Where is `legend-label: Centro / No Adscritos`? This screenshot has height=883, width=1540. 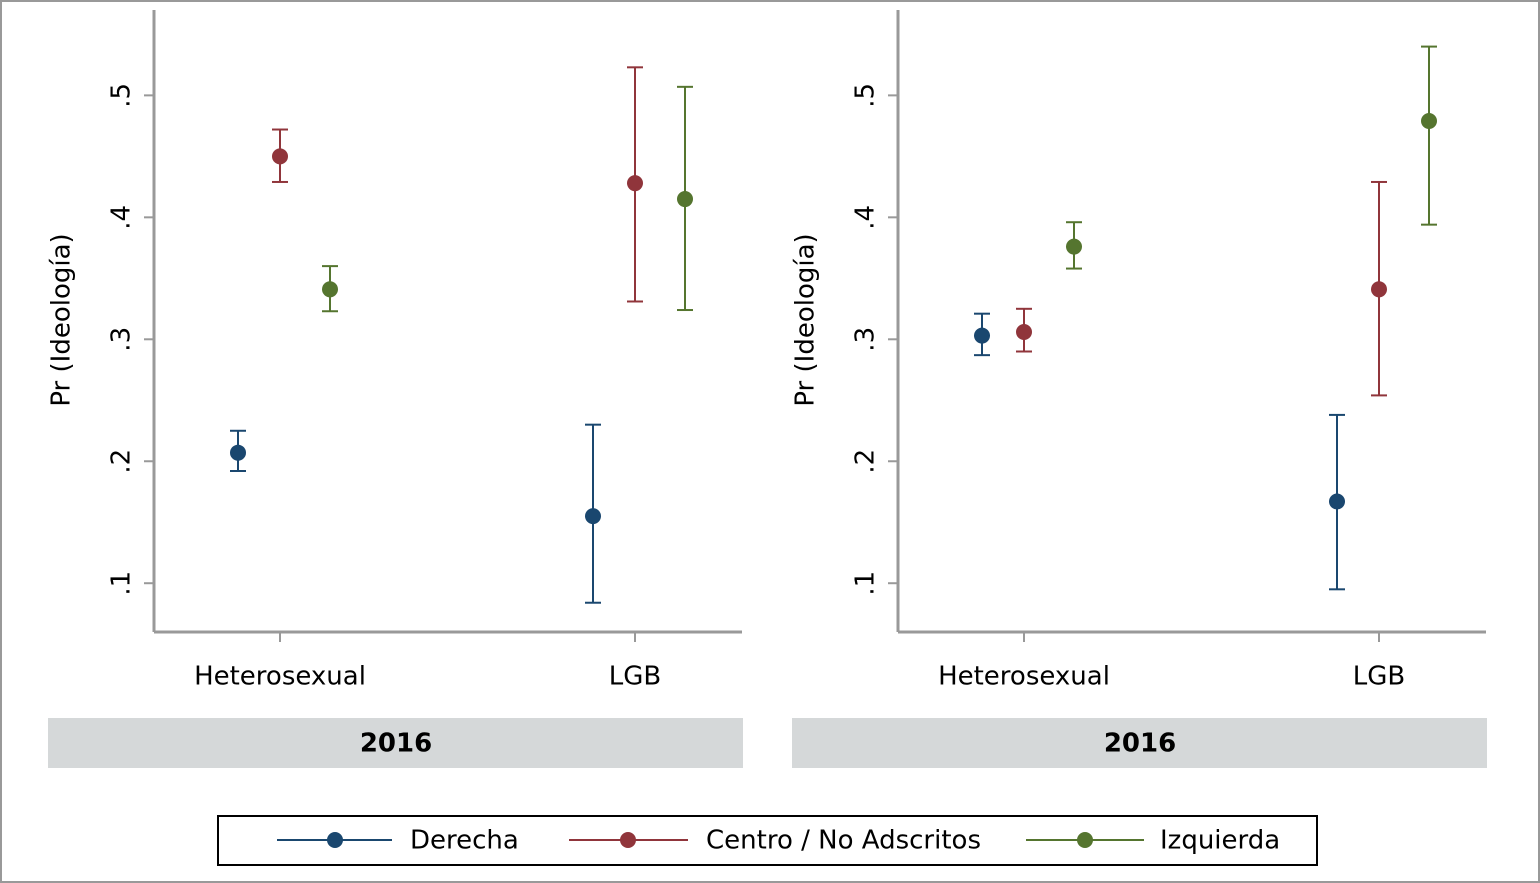 legend-label: Centro / No Adscritos is located at coordinates (843, 841).